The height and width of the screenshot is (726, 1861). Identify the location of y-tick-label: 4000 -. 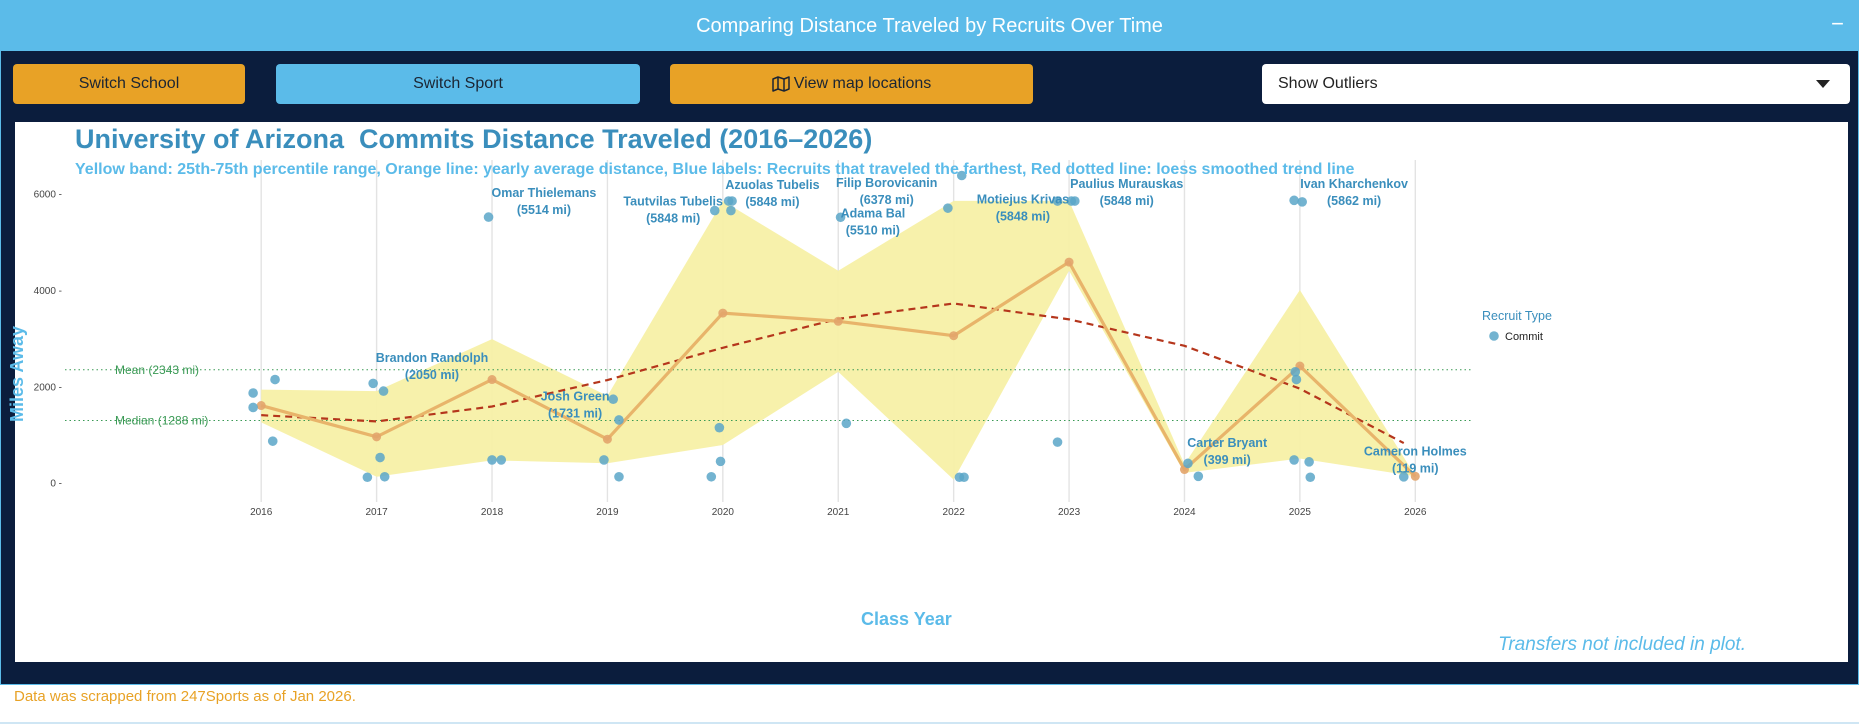
(48, 291).